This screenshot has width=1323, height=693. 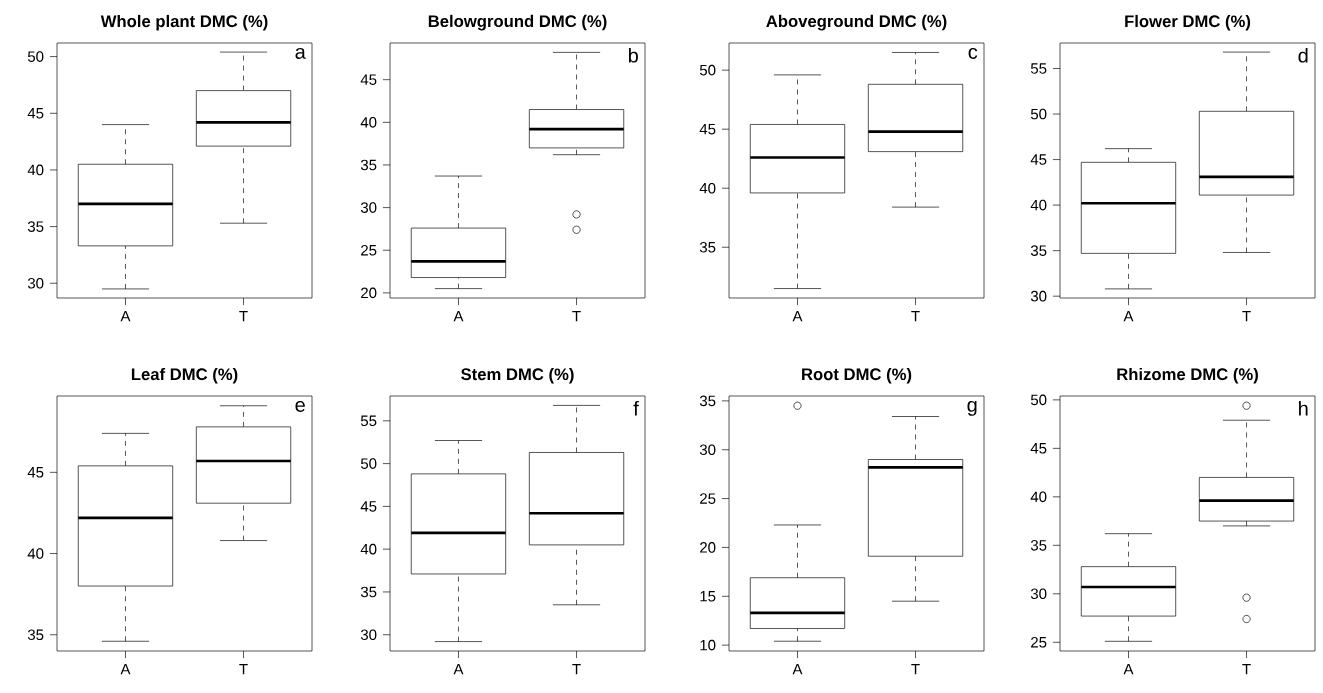 What do you see at coordinates (517, 22) in the screenshot?
I see `chart-title: Belowground DMC (%)` at bounding box center [517, 22].